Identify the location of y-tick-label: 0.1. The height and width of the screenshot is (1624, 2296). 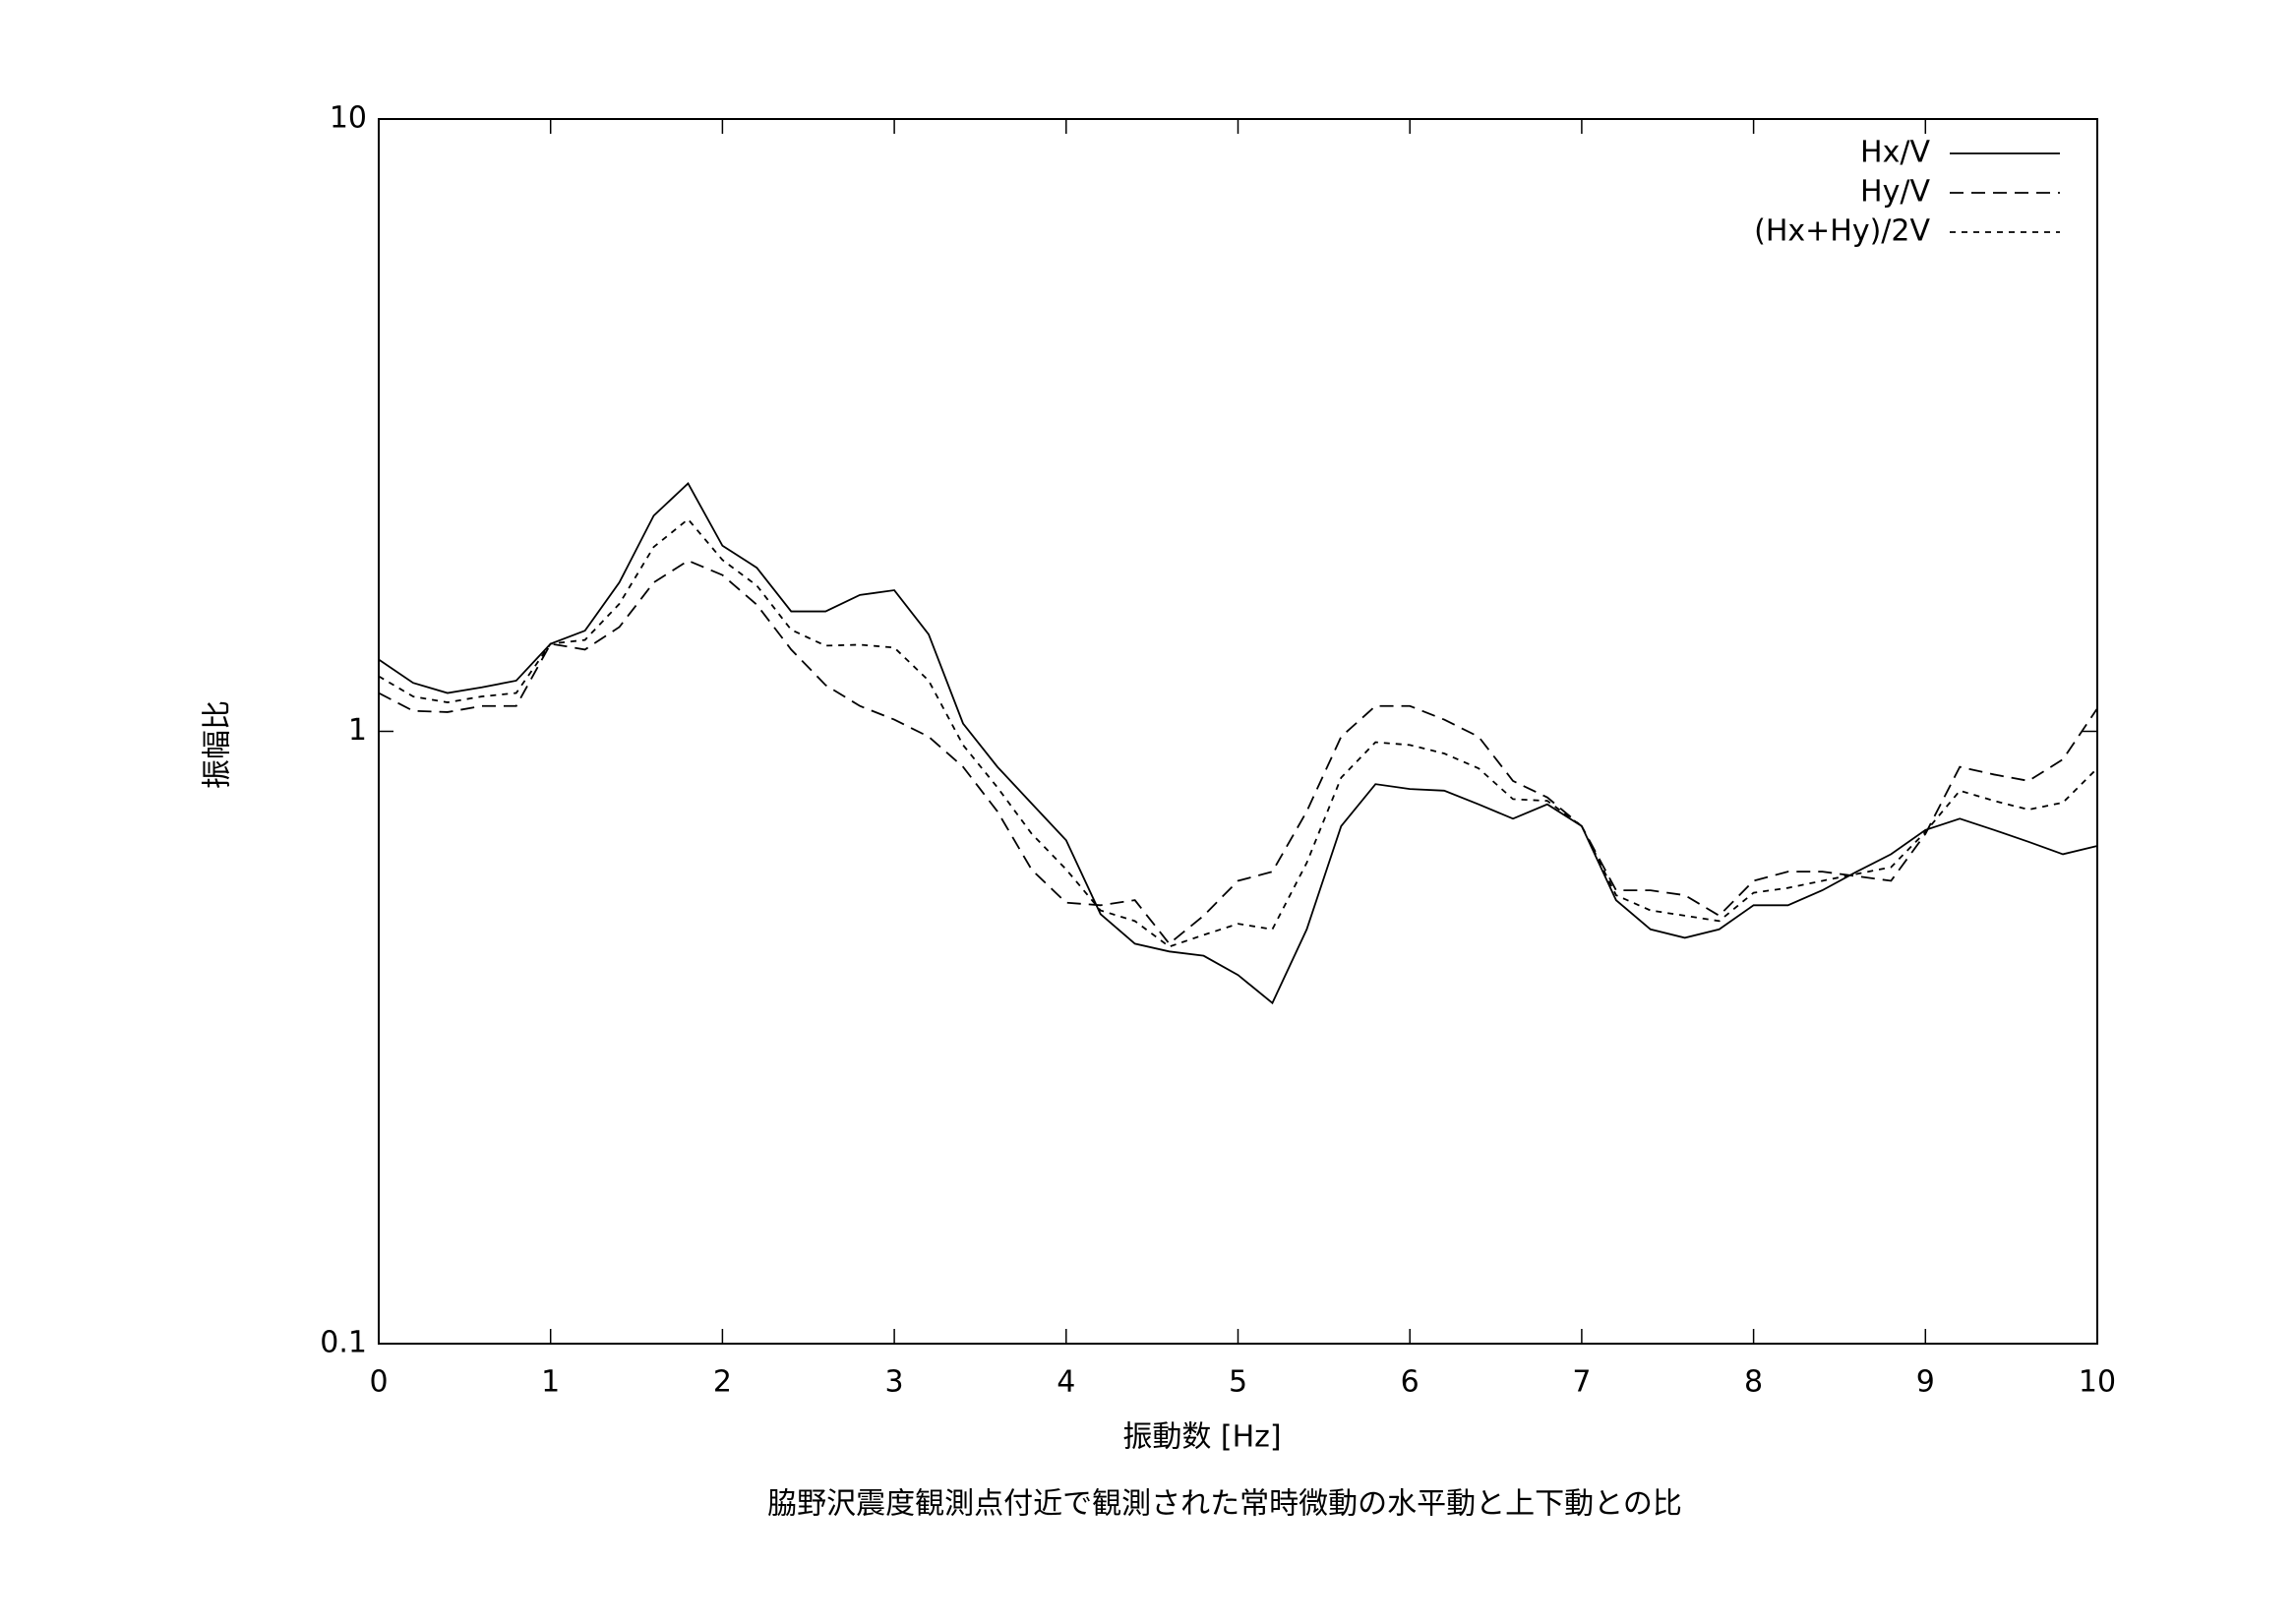
(343, 1343).